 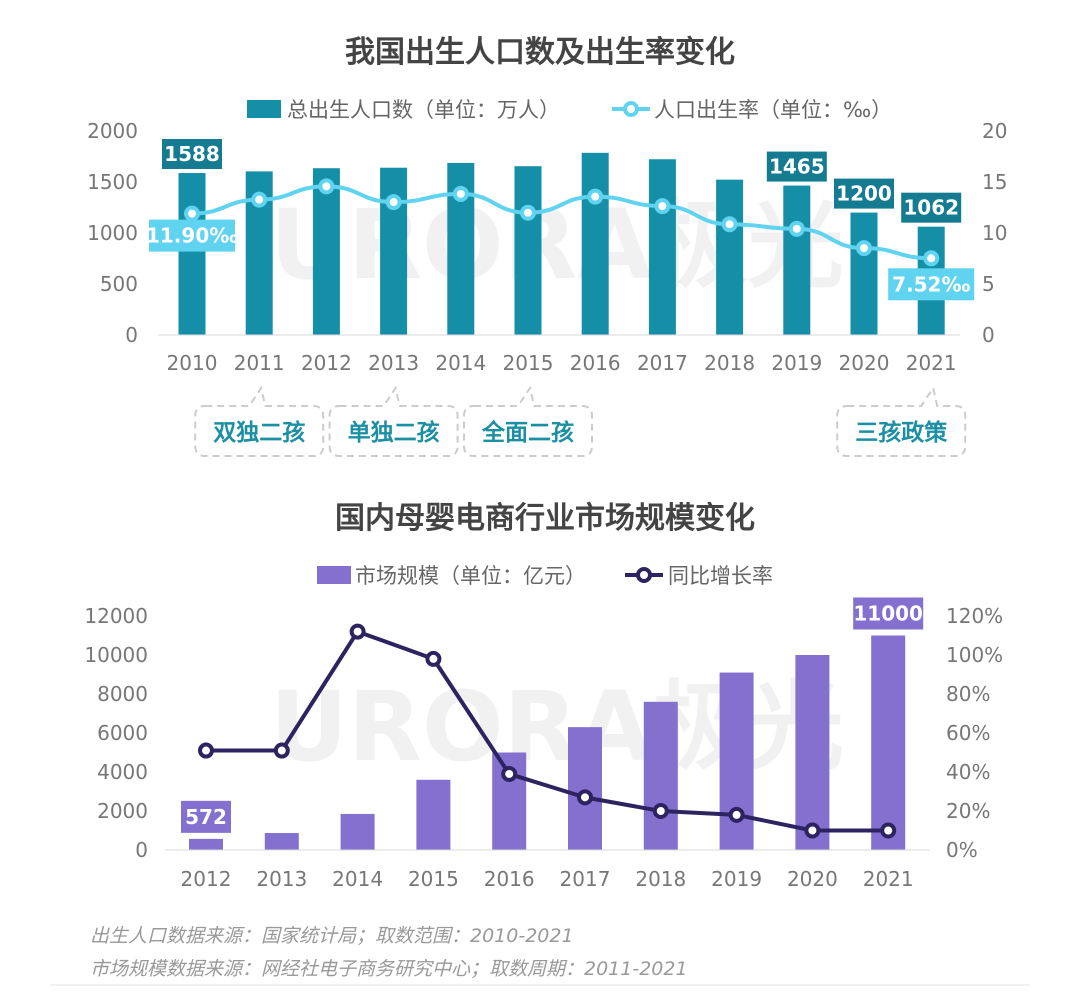 I want to click on right-tick-label: 0%, so click(x=962, y=850).